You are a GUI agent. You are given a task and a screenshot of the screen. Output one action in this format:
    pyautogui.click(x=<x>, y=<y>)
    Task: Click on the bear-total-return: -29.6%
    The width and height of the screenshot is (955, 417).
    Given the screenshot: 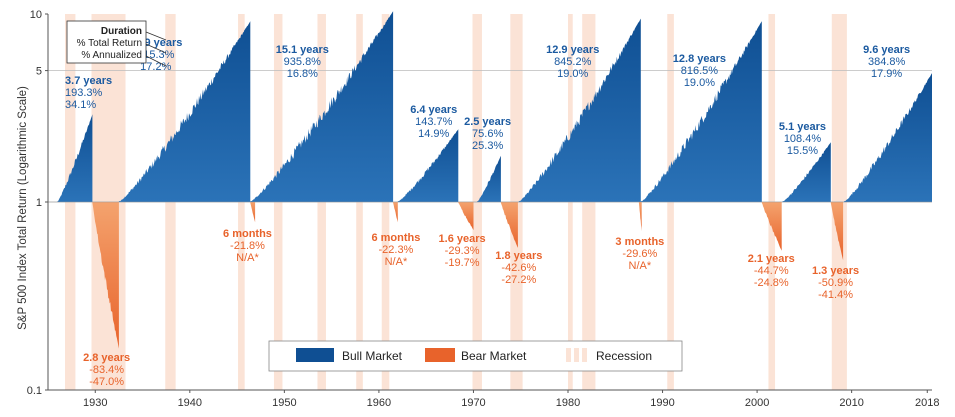 What is the action you would take?
    pyautogui.click(x=639, y=254)
    